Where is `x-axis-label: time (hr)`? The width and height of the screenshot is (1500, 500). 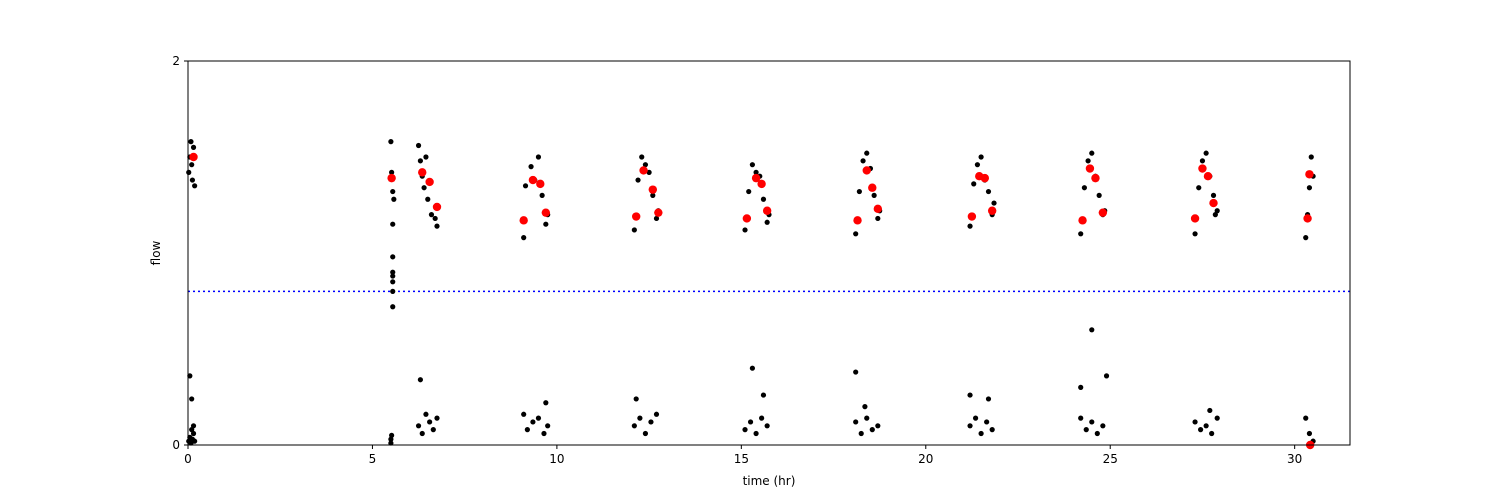 x-axis-label: time (hr) is located at coordinates (769, 481).